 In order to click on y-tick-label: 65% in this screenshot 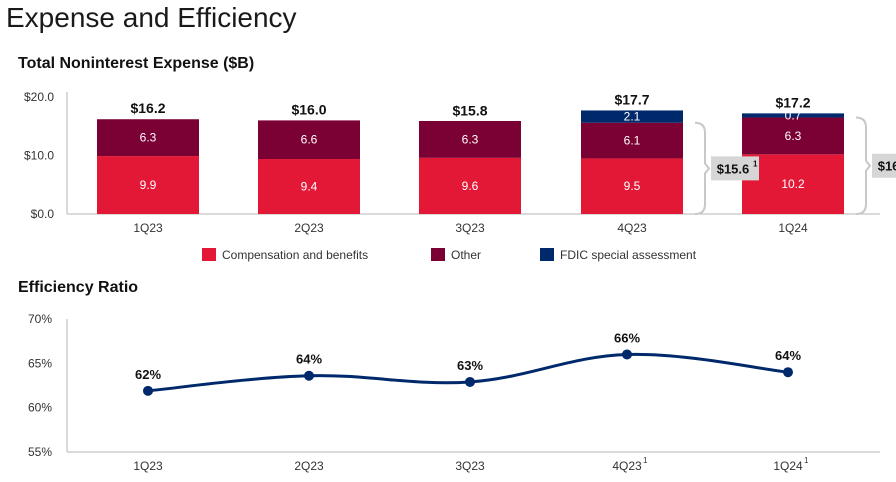, I will do `click(40, 363)`.